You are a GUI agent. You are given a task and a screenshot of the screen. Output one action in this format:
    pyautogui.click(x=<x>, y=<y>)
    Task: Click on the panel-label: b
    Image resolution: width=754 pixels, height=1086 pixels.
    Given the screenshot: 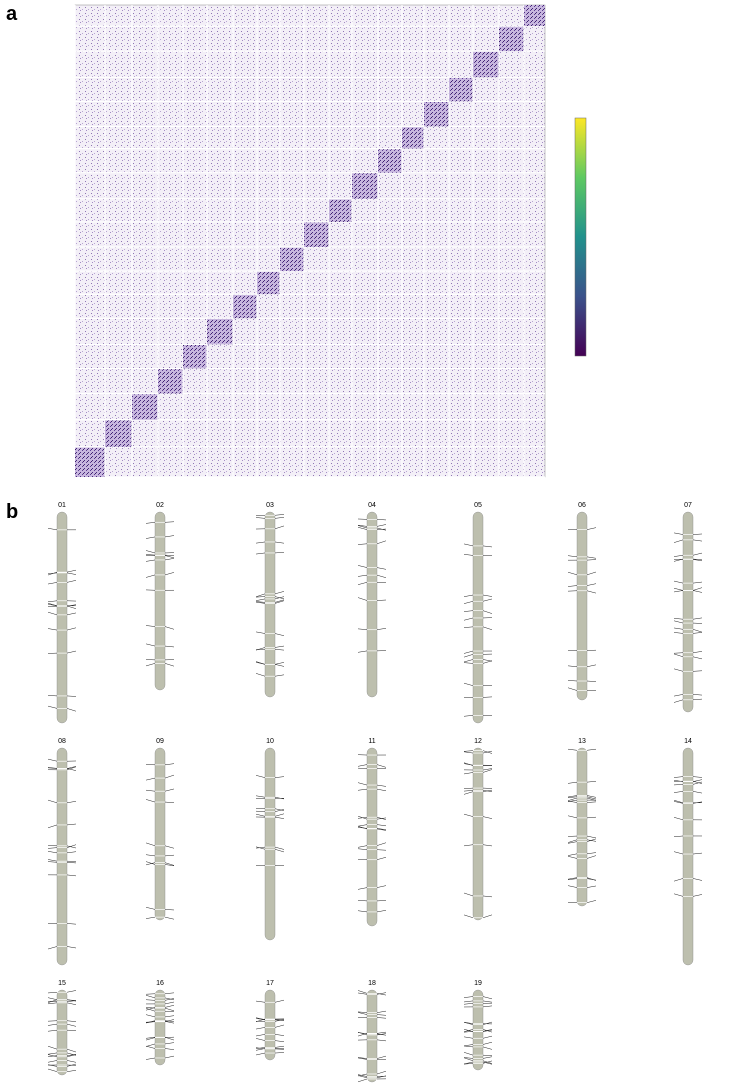 What is the action you would take?
    pyautogui.click(x=12, y=512)
    